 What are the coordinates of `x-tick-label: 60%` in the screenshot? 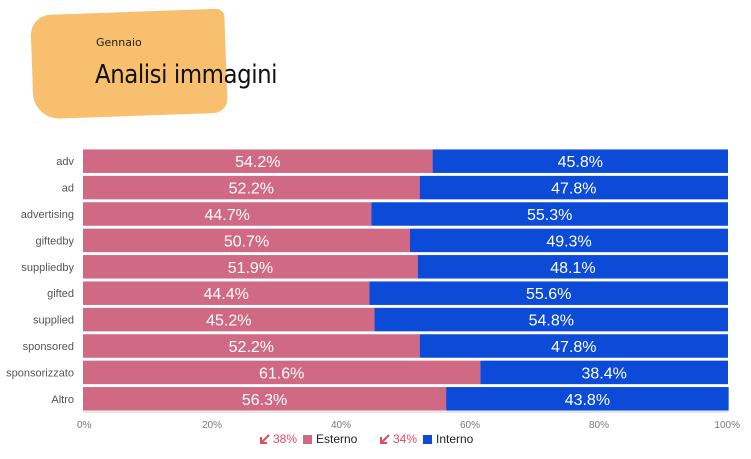 It's located at (470, 425).